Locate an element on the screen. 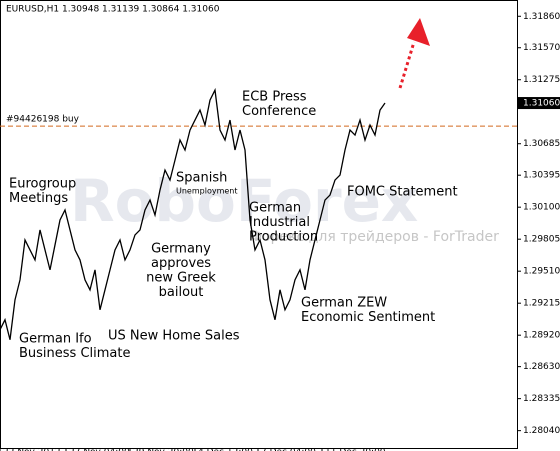 This screenshot has width=560, height=451. y-tick-label: 1.31860 is located at coordinates (541, 17).